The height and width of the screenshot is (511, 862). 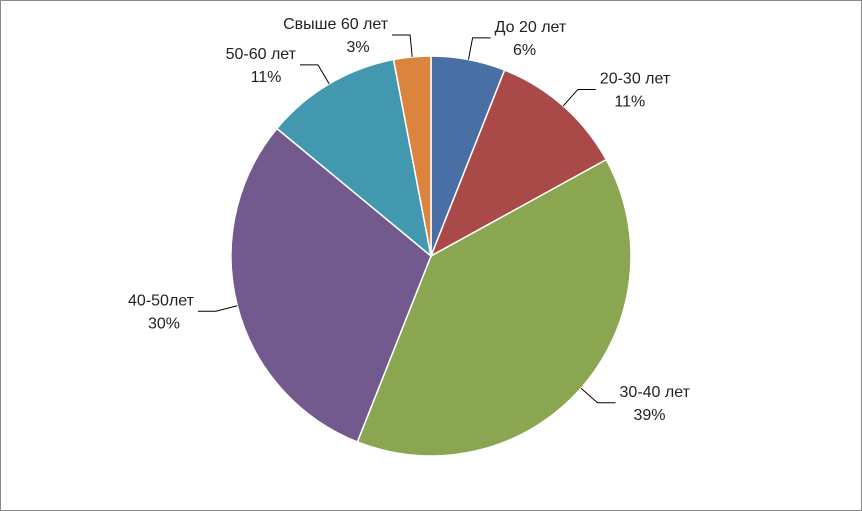 I want to click on slice-value-label: 6%, so click(x=524, y=50).